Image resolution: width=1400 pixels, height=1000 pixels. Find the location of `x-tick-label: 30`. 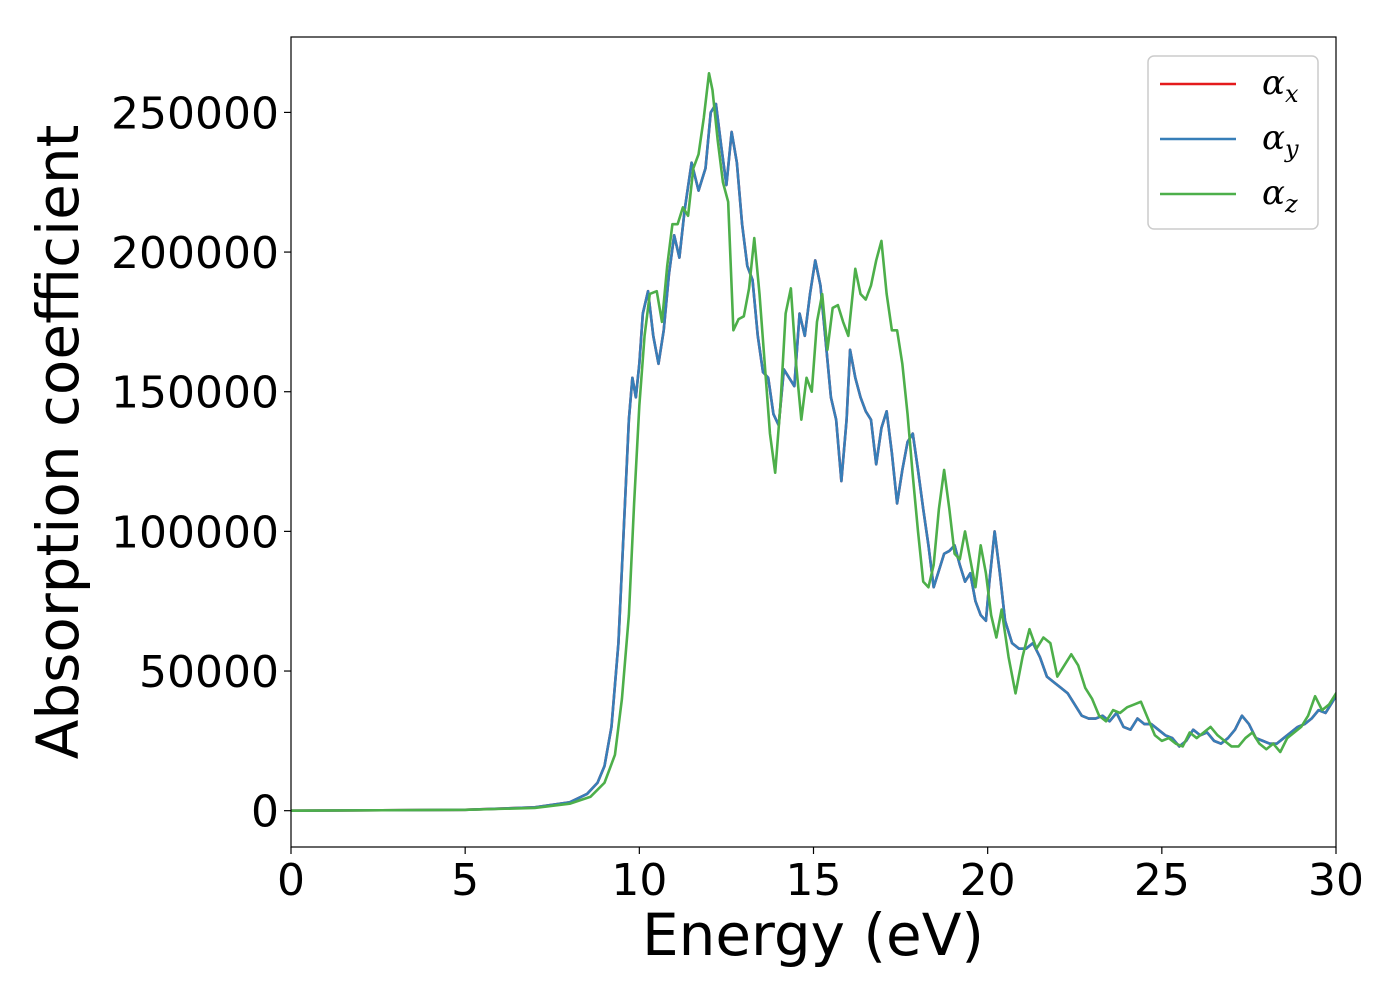

x-tick-label: 30 is located at coordinates (1336, 880).